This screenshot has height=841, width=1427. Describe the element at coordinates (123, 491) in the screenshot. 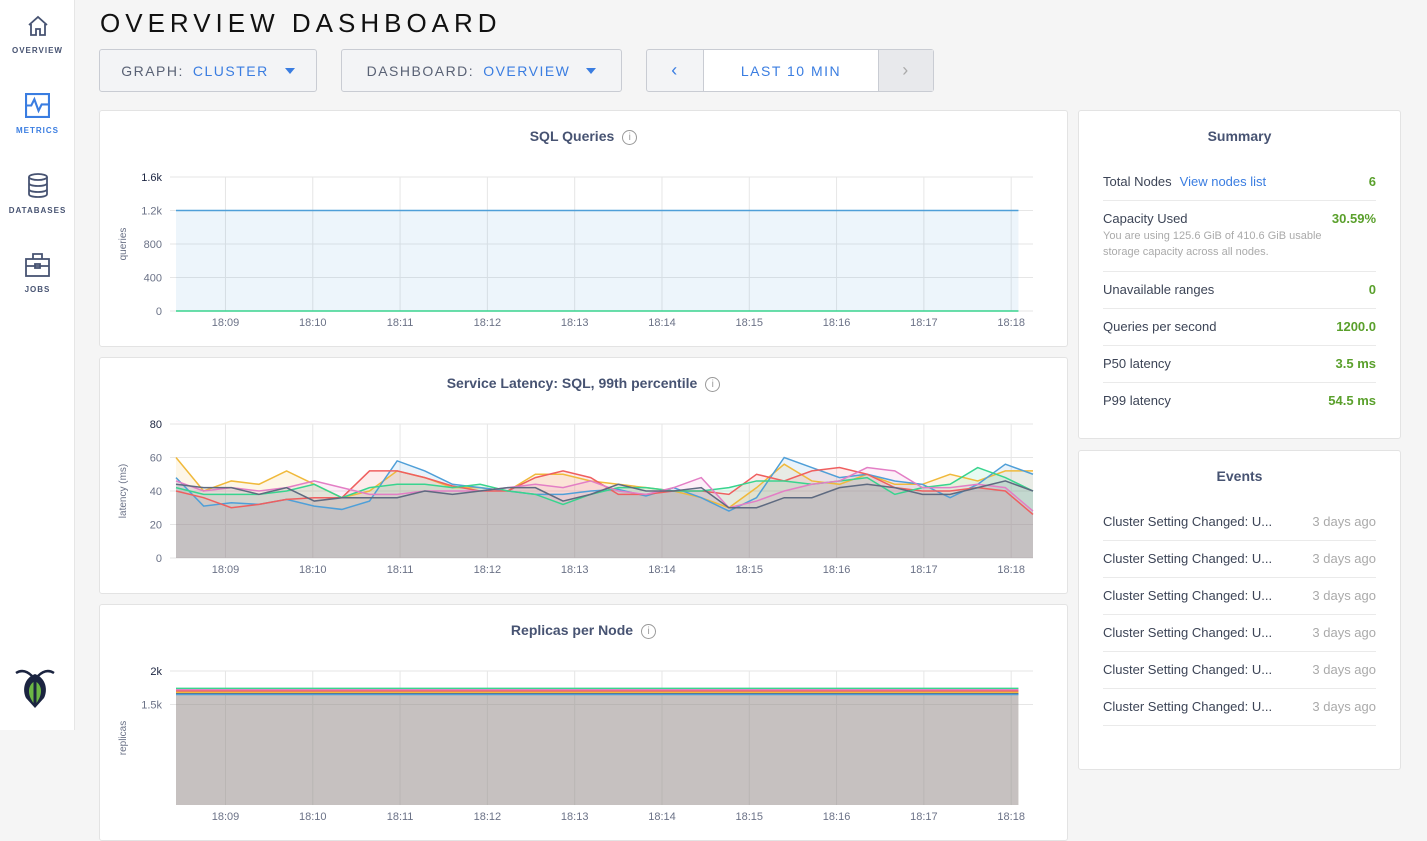

I see `y-axis-label: latency (ms)` at that location.